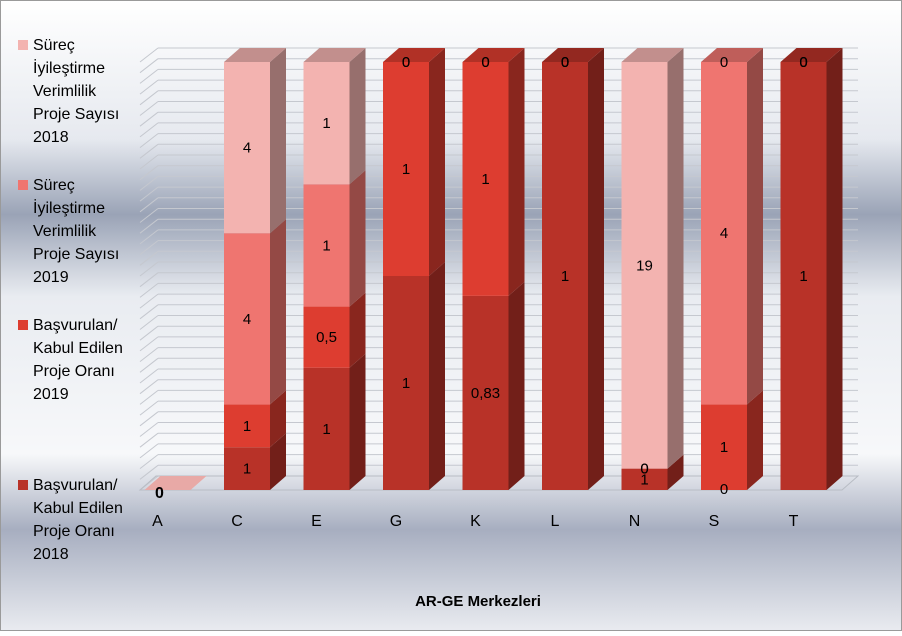 The image size is (902, 636). I want to click on bar-top-K, so click(493, 55).